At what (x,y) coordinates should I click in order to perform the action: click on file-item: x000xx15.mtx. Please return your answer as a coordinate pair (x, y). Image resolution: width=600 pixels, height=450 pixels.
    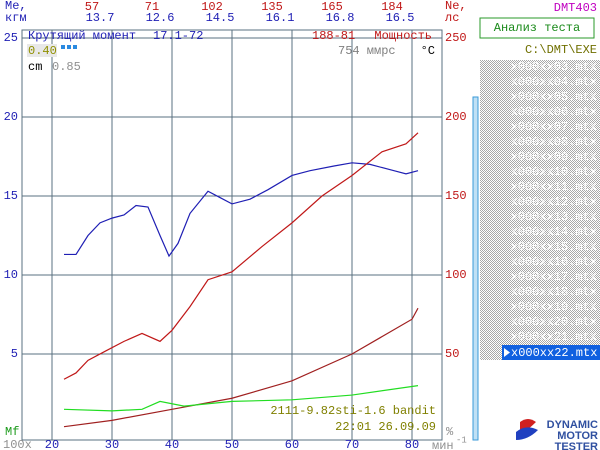
    Looking at the image, I should click on (554, 247).